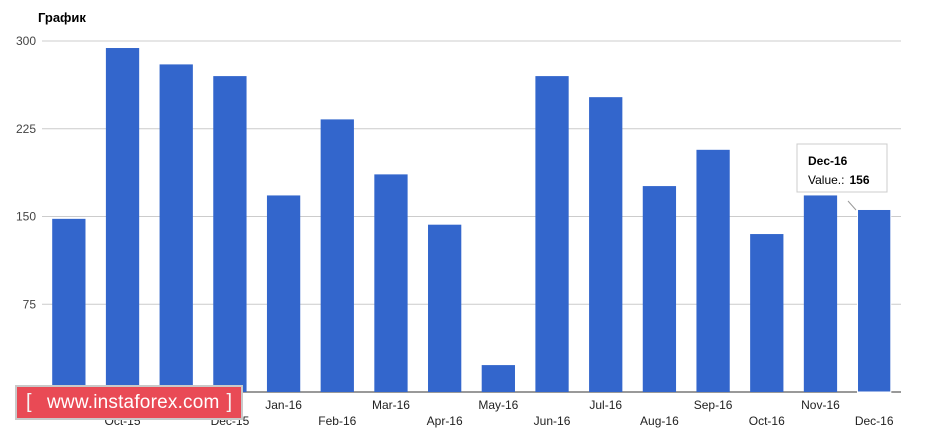 This screenshot has height=435, width=947. Describe the element at coordinates (391, 405) in the screenshot. I see `x-tick-label: Mar-16` at that location.